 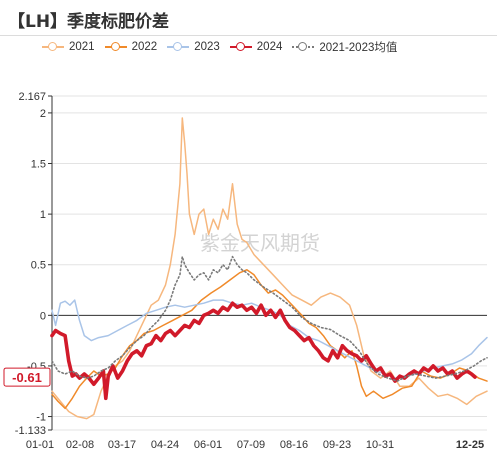 I want to click on current-value-box, so click(x=27, y=377).